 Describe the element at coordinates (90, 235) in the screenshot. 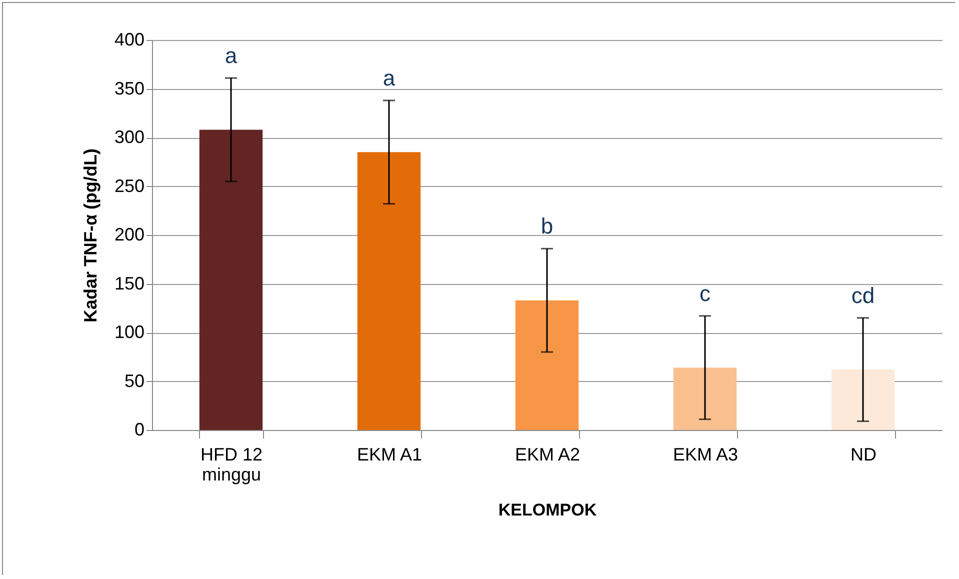

I see `y-axis-title: Kadar TNF-α (pg/dL)` at that location.